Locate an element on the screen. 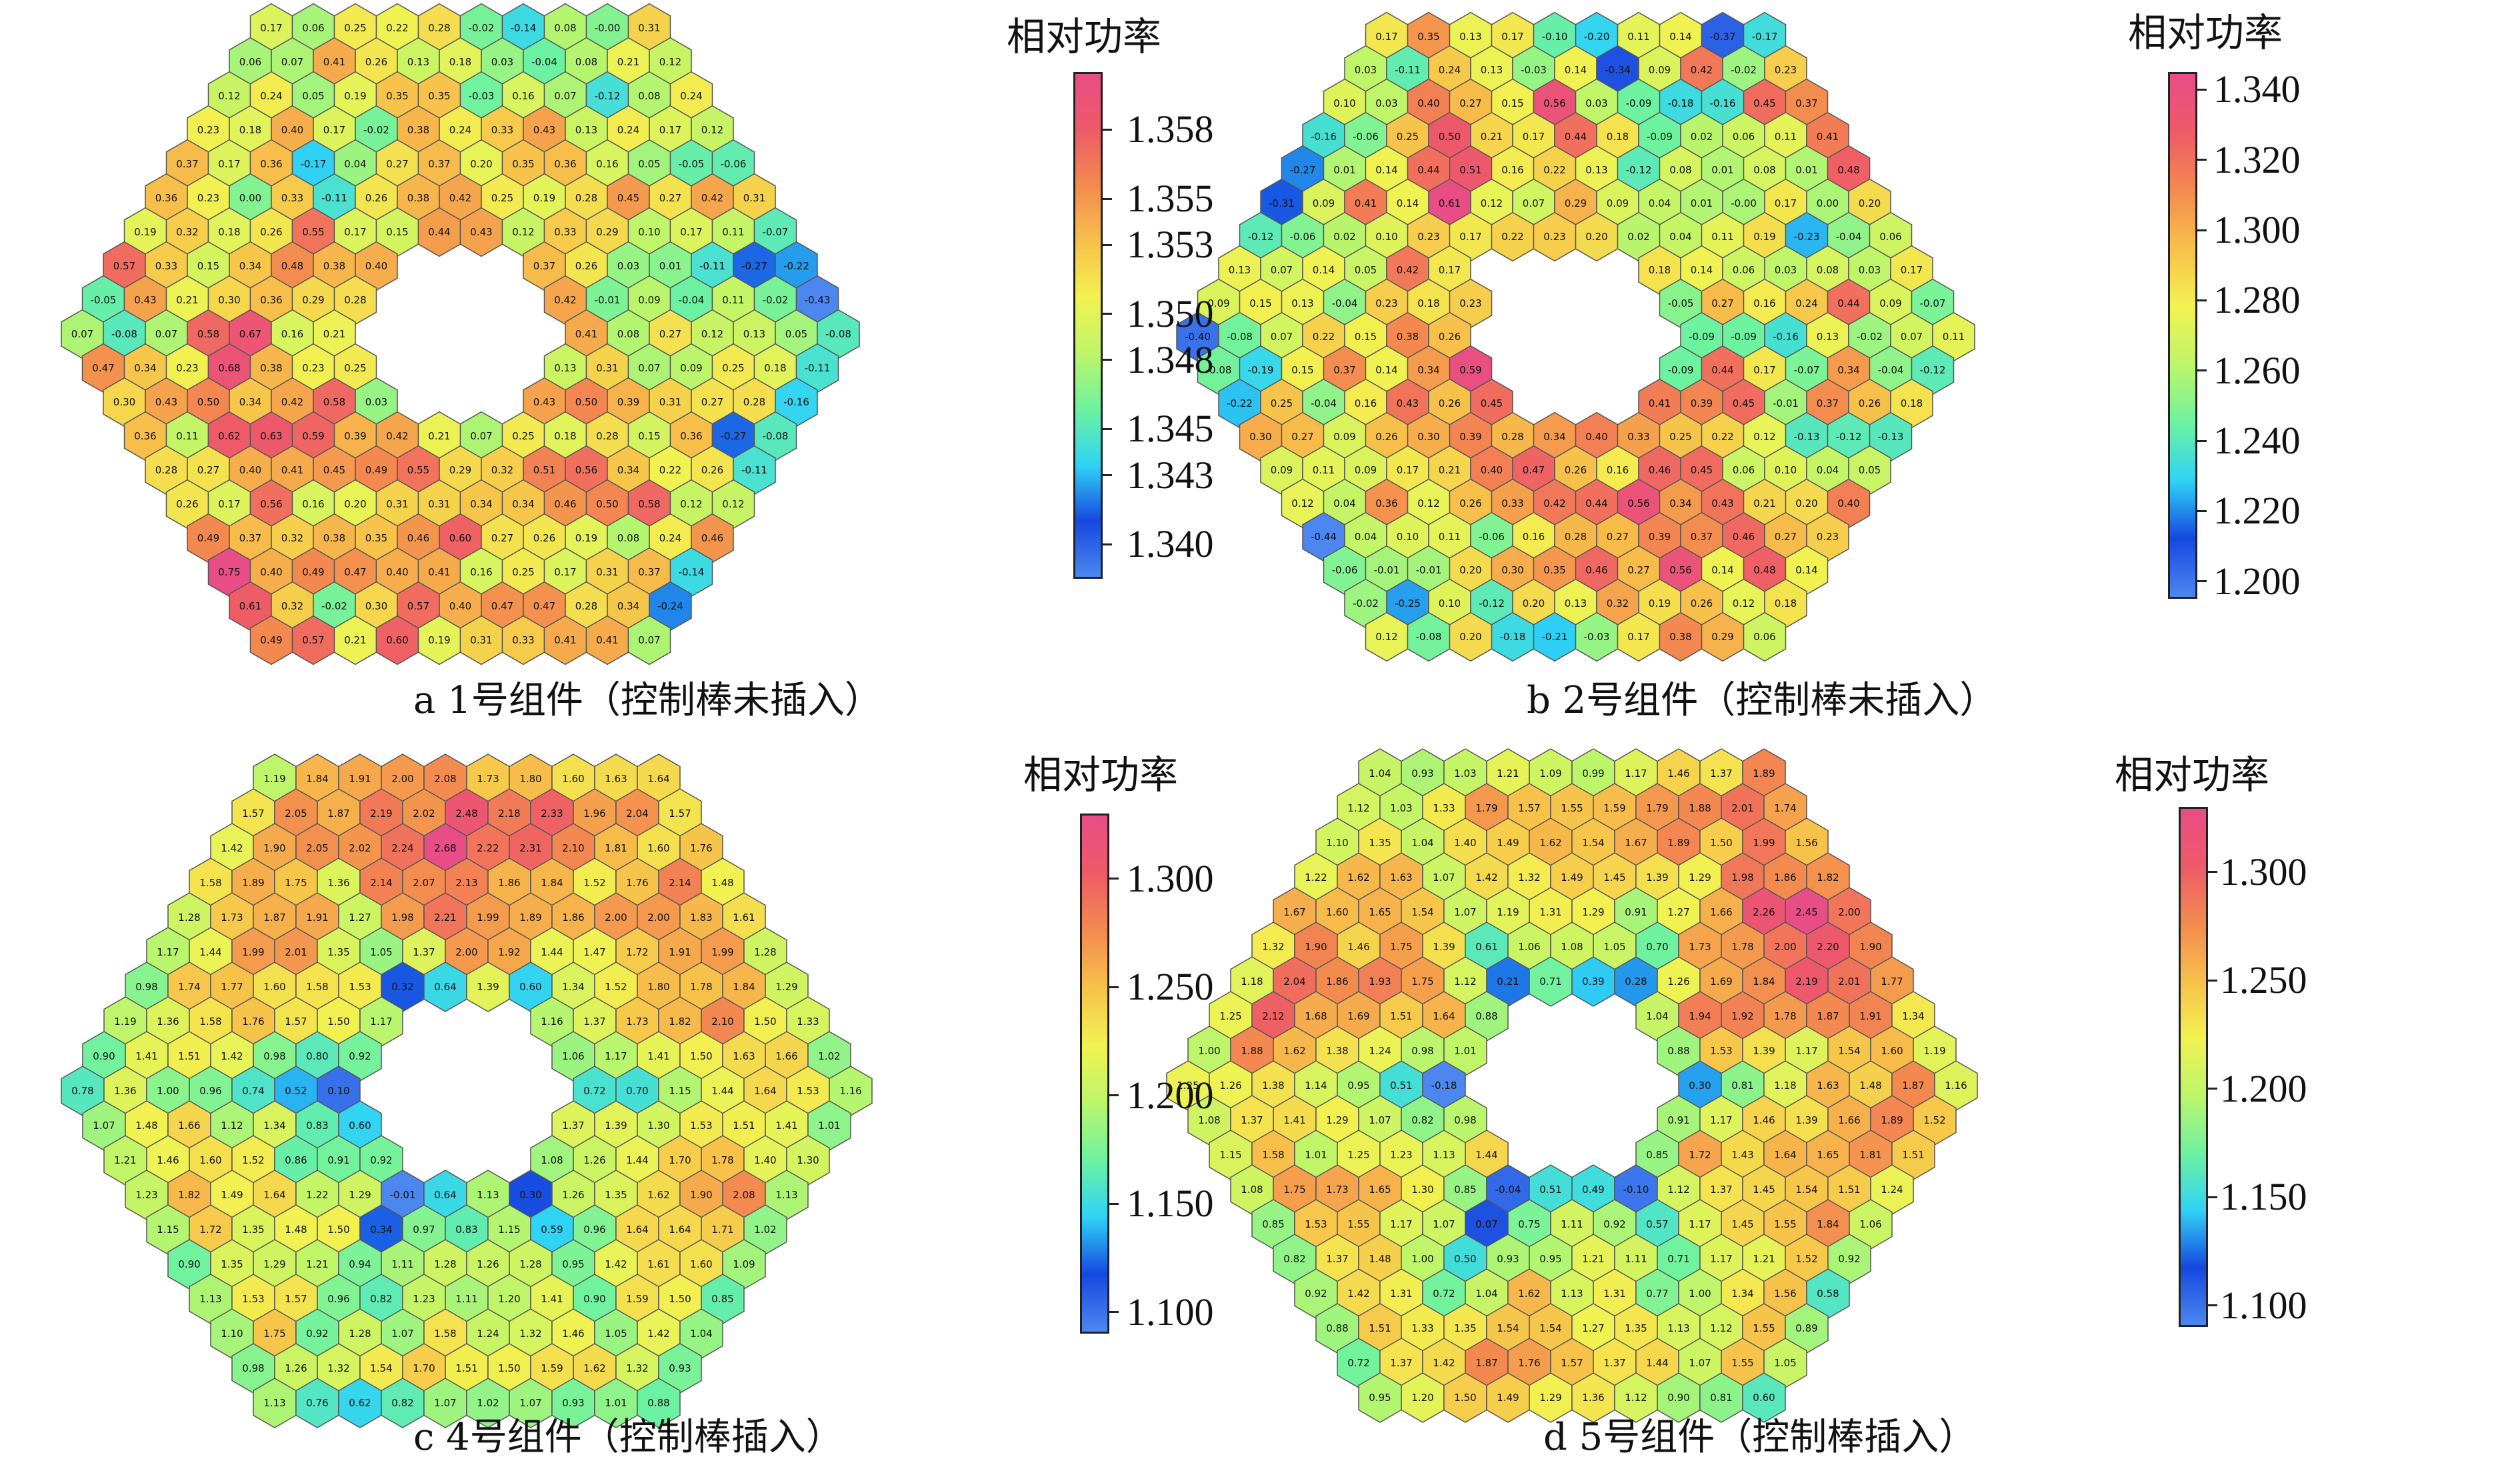  hex-cell-label: 1.16 is located at coordinates (1956, 1086).